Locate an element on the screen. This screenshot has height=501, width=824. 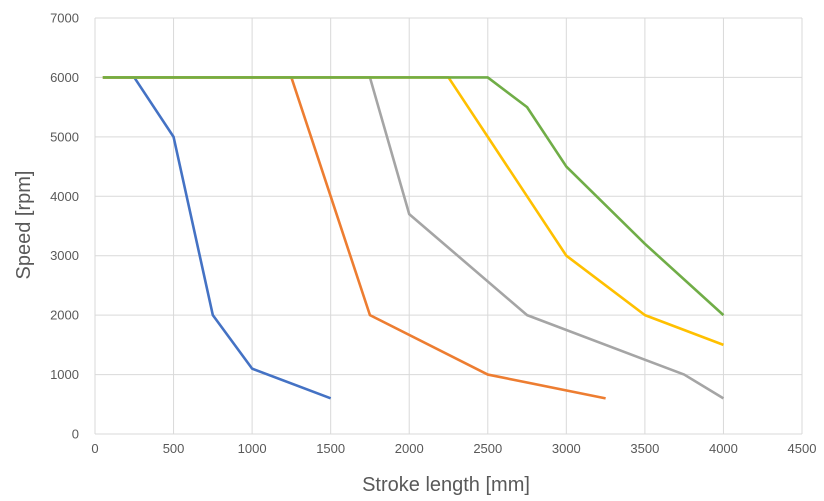
x-tick-label: 3000 is located at coordinates (566, 448).